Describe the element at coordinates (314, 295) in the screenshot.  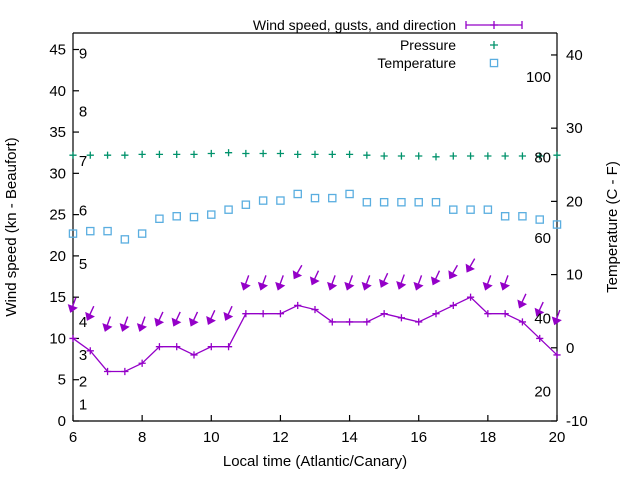
I see `wind-direction-arrows` at that location.